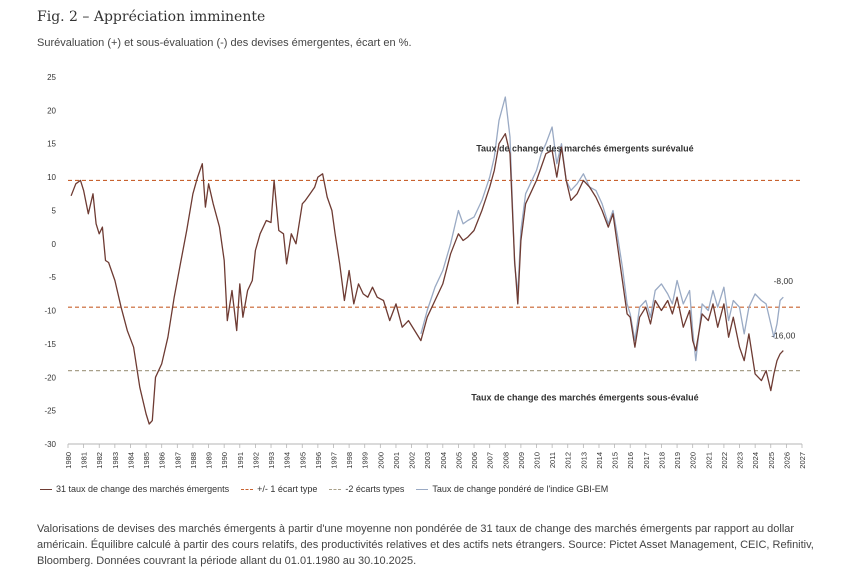 This screenshot has width=848, height=580. What do you see at coordinates (458, 460) in the screenshot?
I see `x-tick-label: 2005` at bounding box center [458, 460].